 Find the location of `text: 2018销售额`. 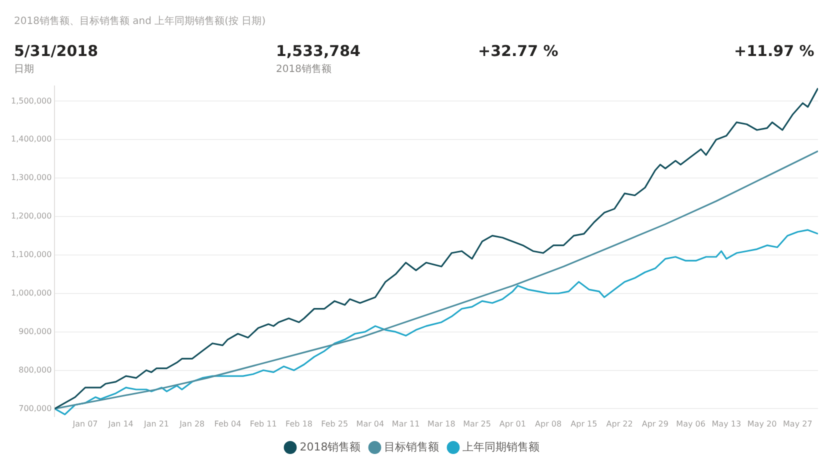

text: 2018销售额 is located at coordinates (304, 69).